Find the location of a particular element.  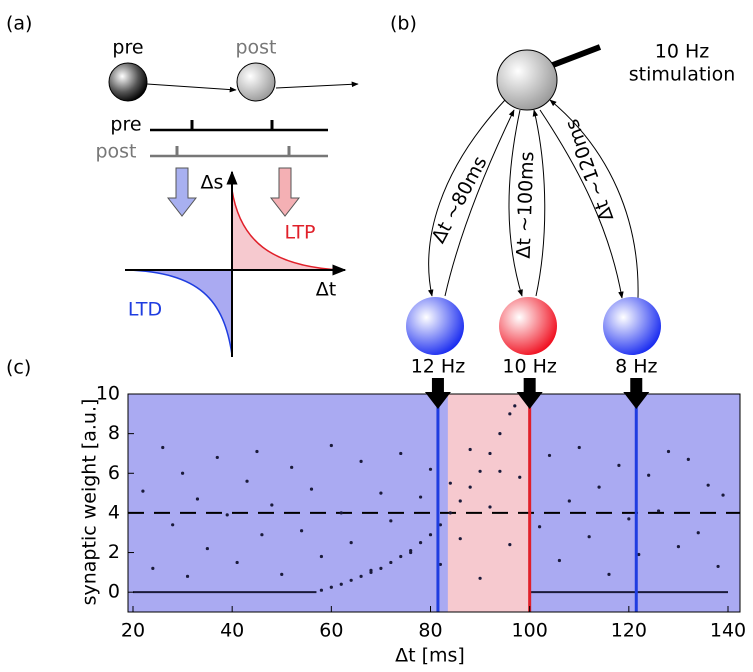

post-label: post is located at coordinates (255, 48).